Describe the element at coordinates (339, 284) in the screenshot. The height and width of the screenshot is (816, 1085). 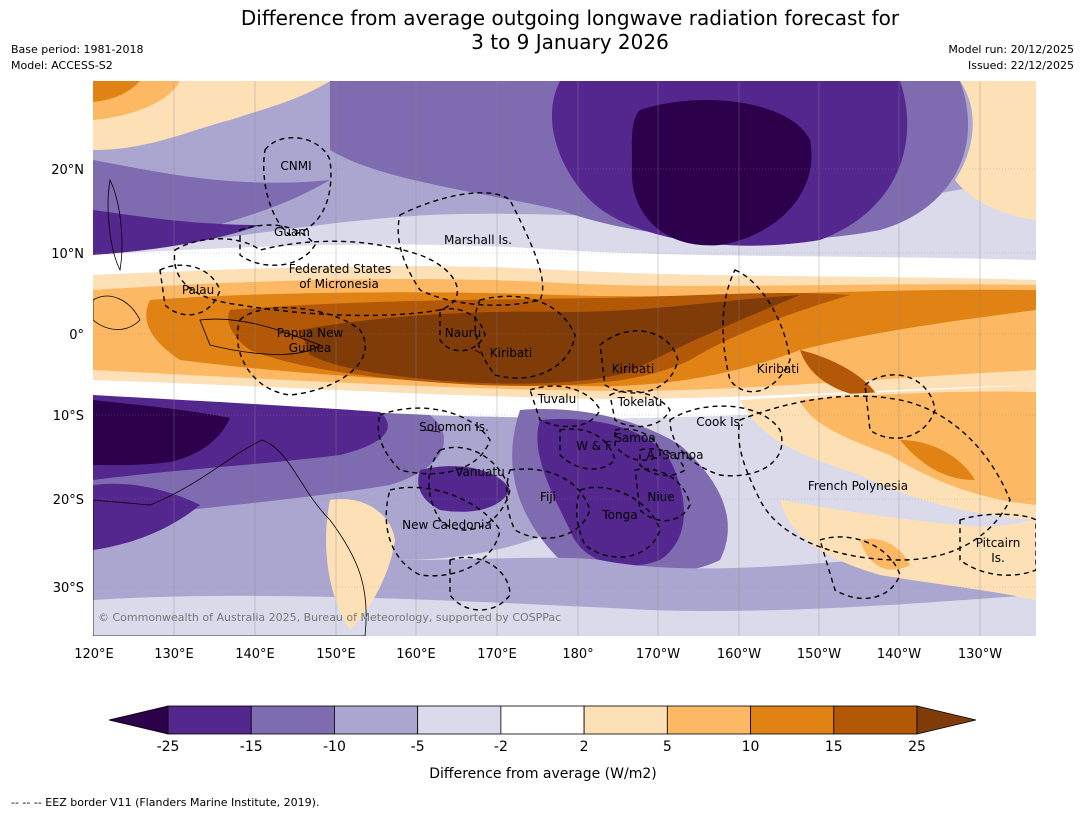
I see `label-fsm-line2: of Micronesia` at that location.